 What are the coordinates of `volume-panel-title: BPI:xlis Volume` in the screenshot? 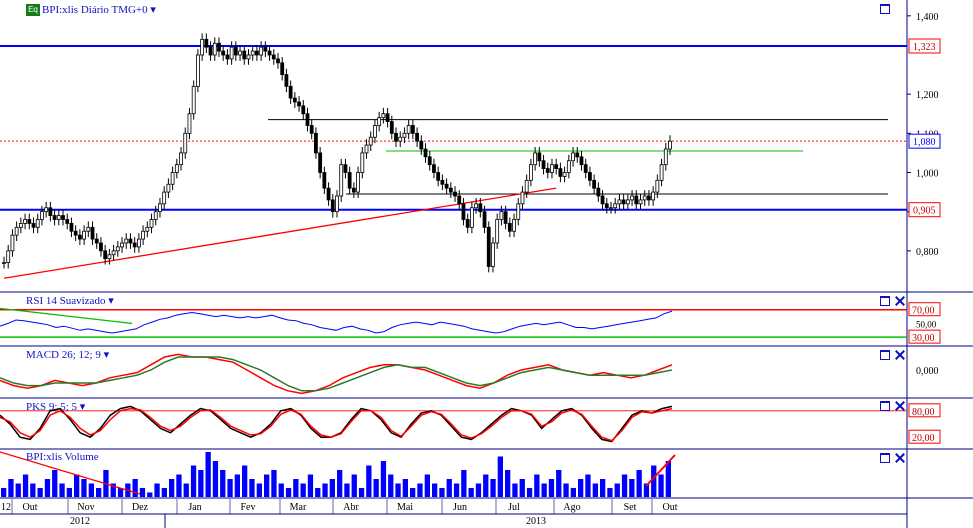 It's located at (62, 457).